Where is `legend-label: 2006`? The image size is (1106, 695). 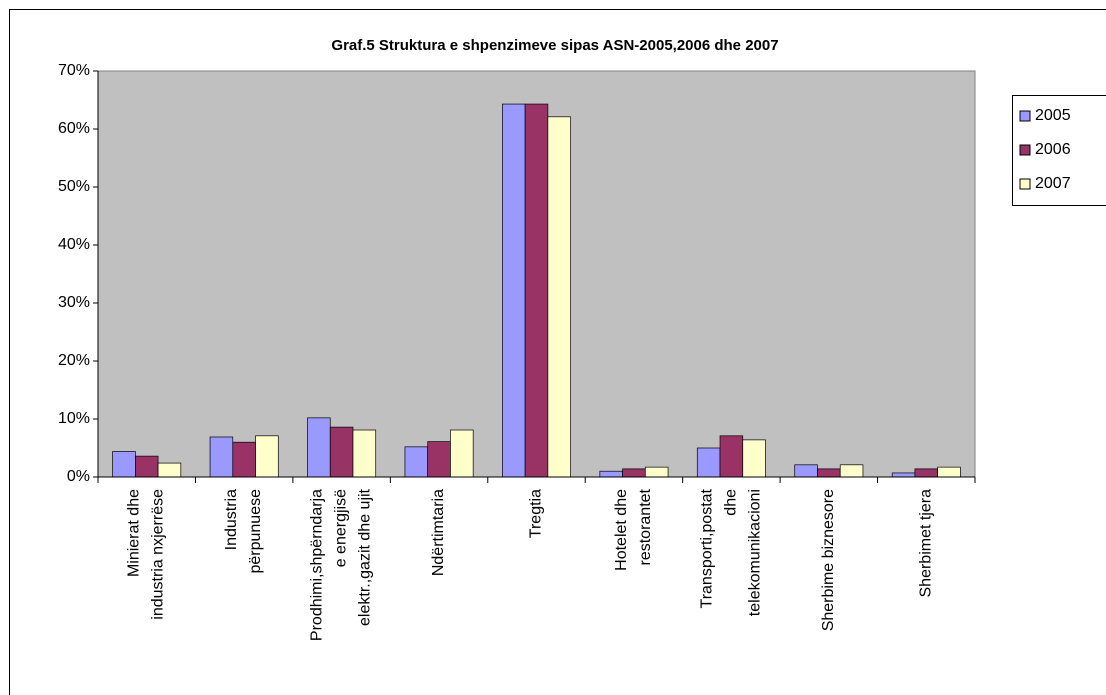 legend-label: 2006 is located at coordinates (1053, 149).